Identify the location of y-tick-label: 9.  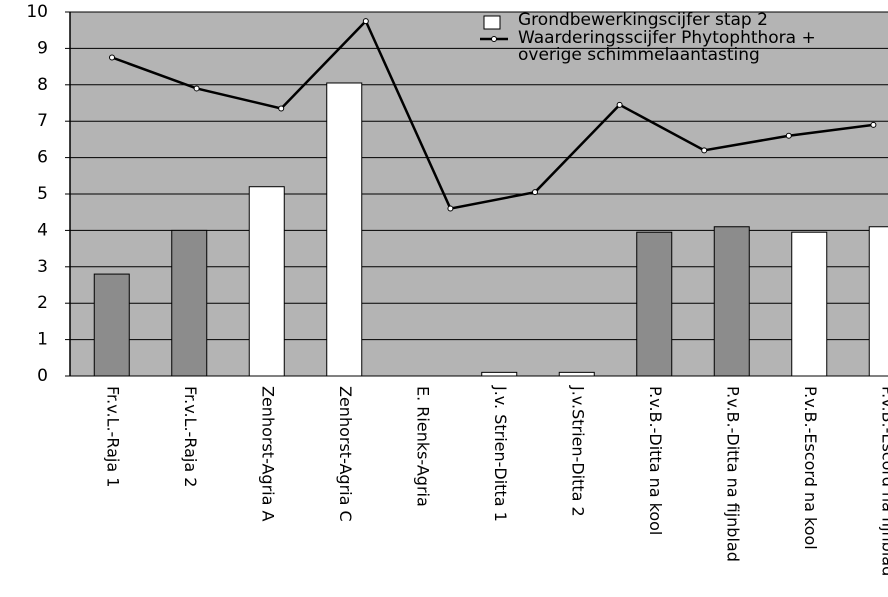
(42, 48).